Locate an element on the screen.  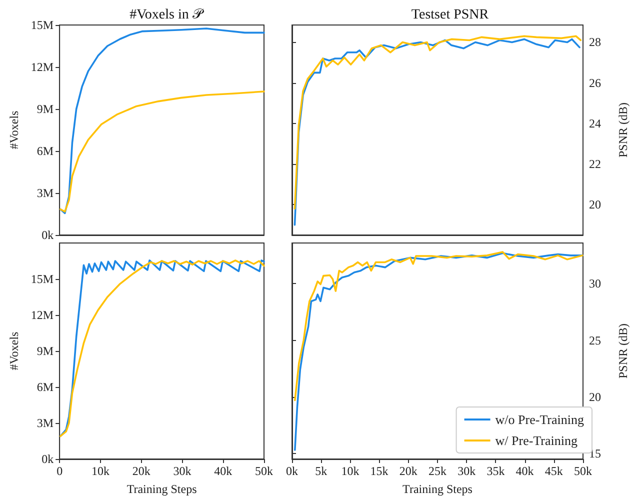
y-tick-label: 25 is located at coordinates (595, 340).